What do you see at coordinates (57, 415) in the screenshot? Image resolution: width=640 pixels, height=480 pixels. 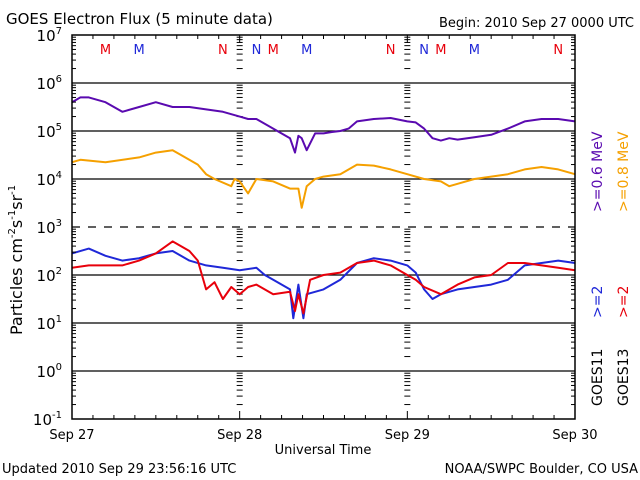 I see `y-tick-exponent: -1` at bounding box center [57, 415].